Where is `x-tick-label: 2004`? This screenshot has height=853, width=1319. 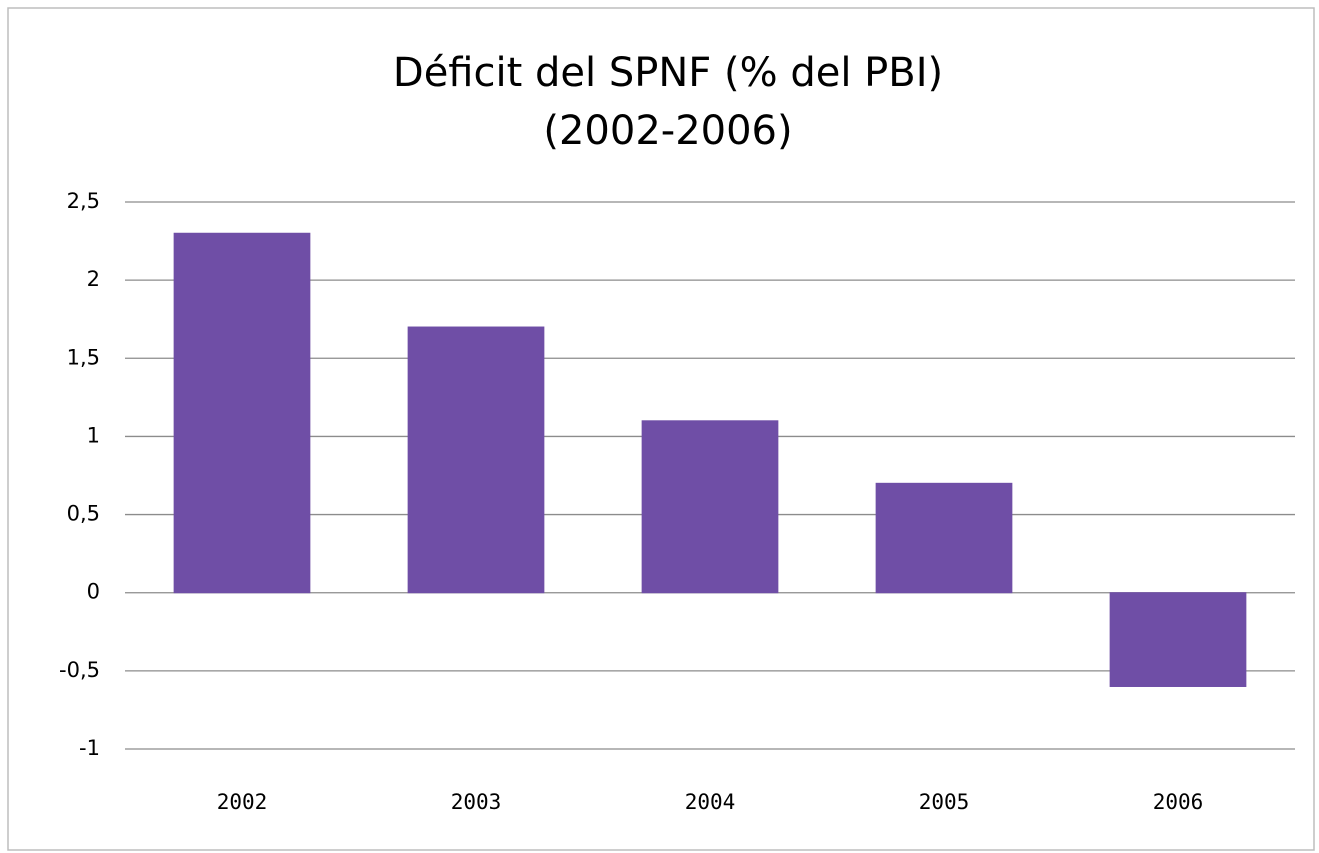 x-tick-label: 2004 is located at coordinates (710, 802).